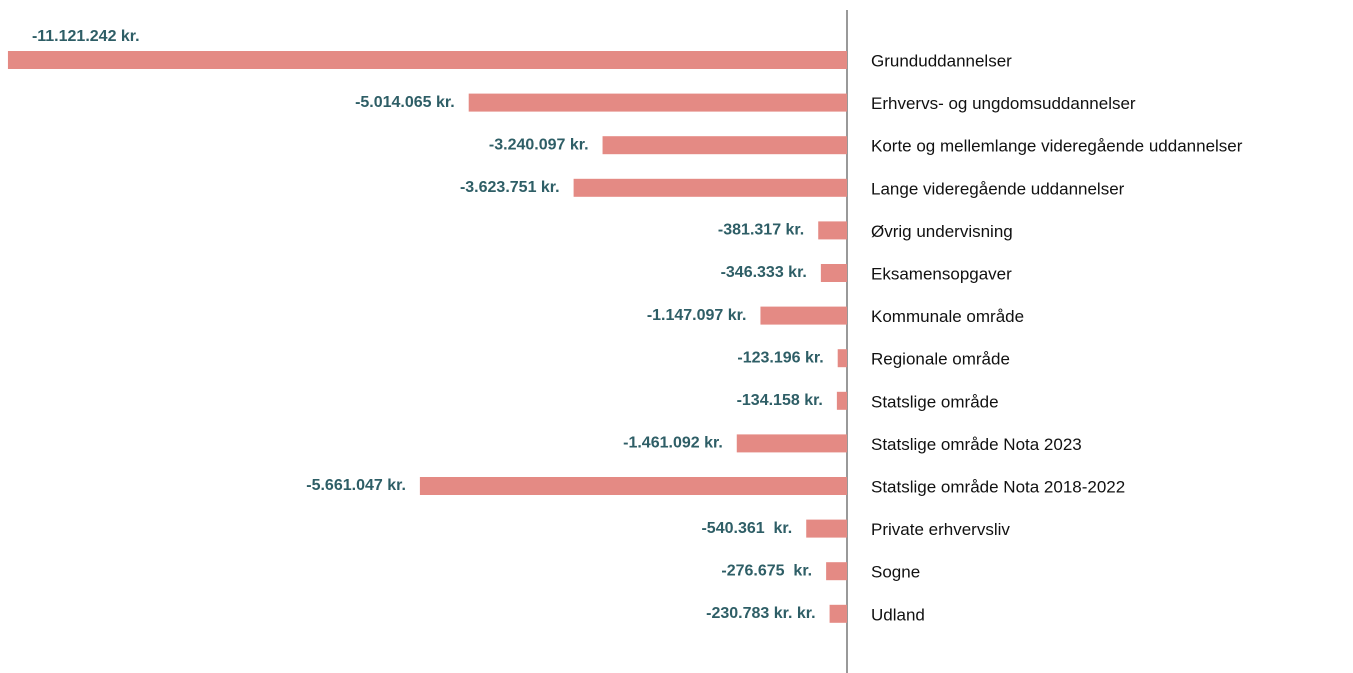 The width and height of the screenshot is (1353, 673). Describe the element at coordinates (405, 102) in the screenshot. I see `value-label: -5.014.065 kr.` at that location.